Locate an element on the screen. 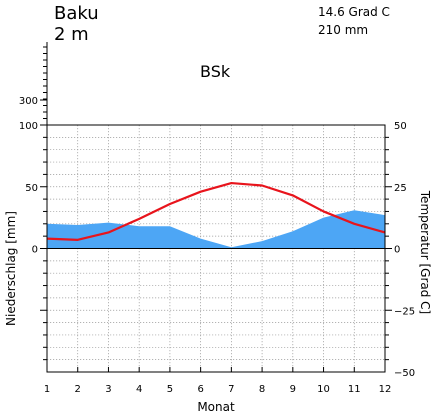  y-right-tick-label: −25 is located at coordinates (404, 311).